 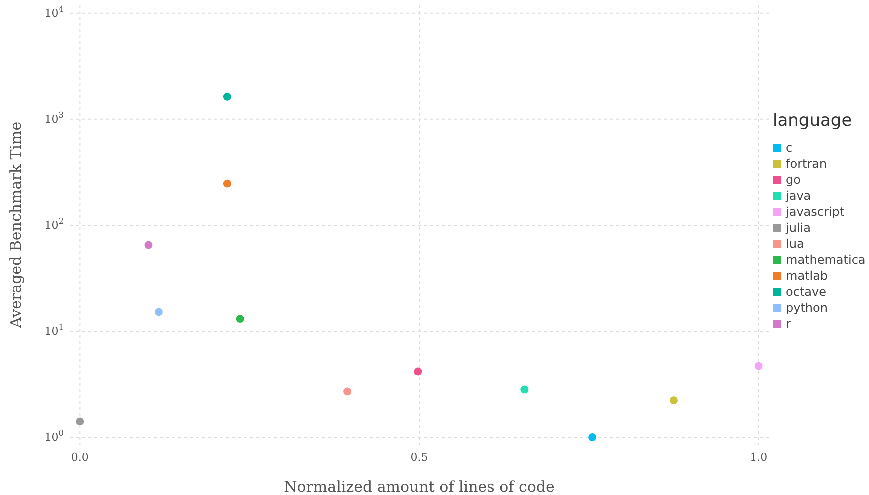 What do you see at coordinates (54, 118) in the screenshot?
I see `y-tick-label: 10$^{3}$` at bounding box center [54, 118].